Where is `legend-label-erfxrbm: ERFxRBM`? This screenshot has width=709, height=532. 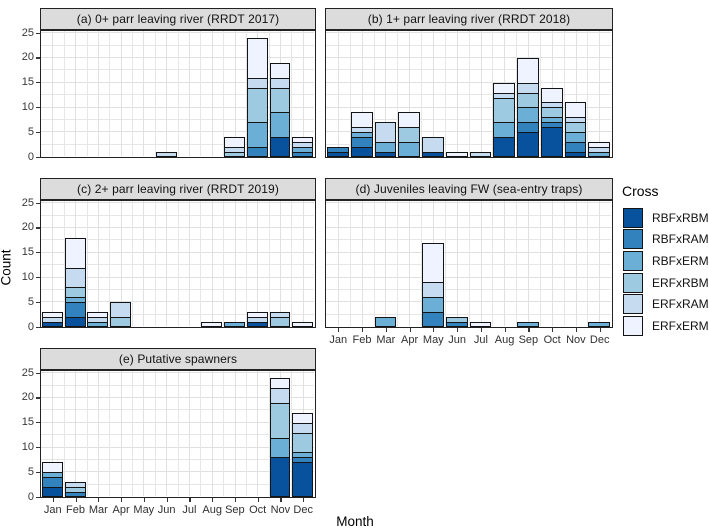 legend-label-erfxrbm: ERFxRBM is located at coordinates (680, 282).